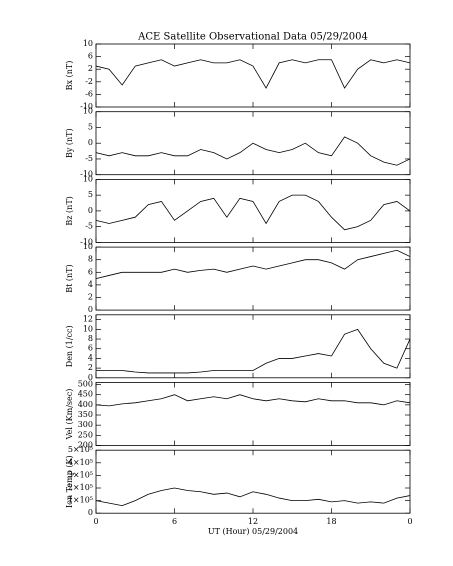 The image size is (453, 566). What do you see at coordinates (253, 531) in the screenshot?
I see `x-axis-label: UT (Hour) 05/29/2004` at bounding box center [253, 531].